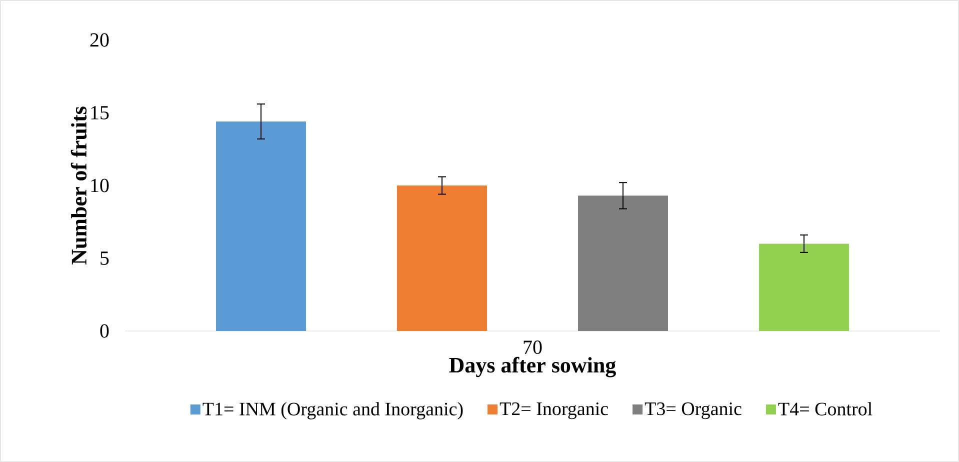 The image size is (959, 462). What do you see at coordinates (533, 347) in the screenshot?
I see `x-tick-label: 70` at bounding box center [533, 347].